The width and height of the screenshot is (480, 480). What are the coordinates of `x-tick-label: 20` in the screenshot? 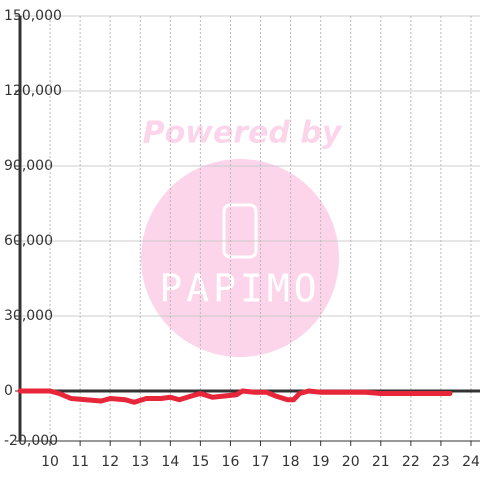 It's located at (351, 462).